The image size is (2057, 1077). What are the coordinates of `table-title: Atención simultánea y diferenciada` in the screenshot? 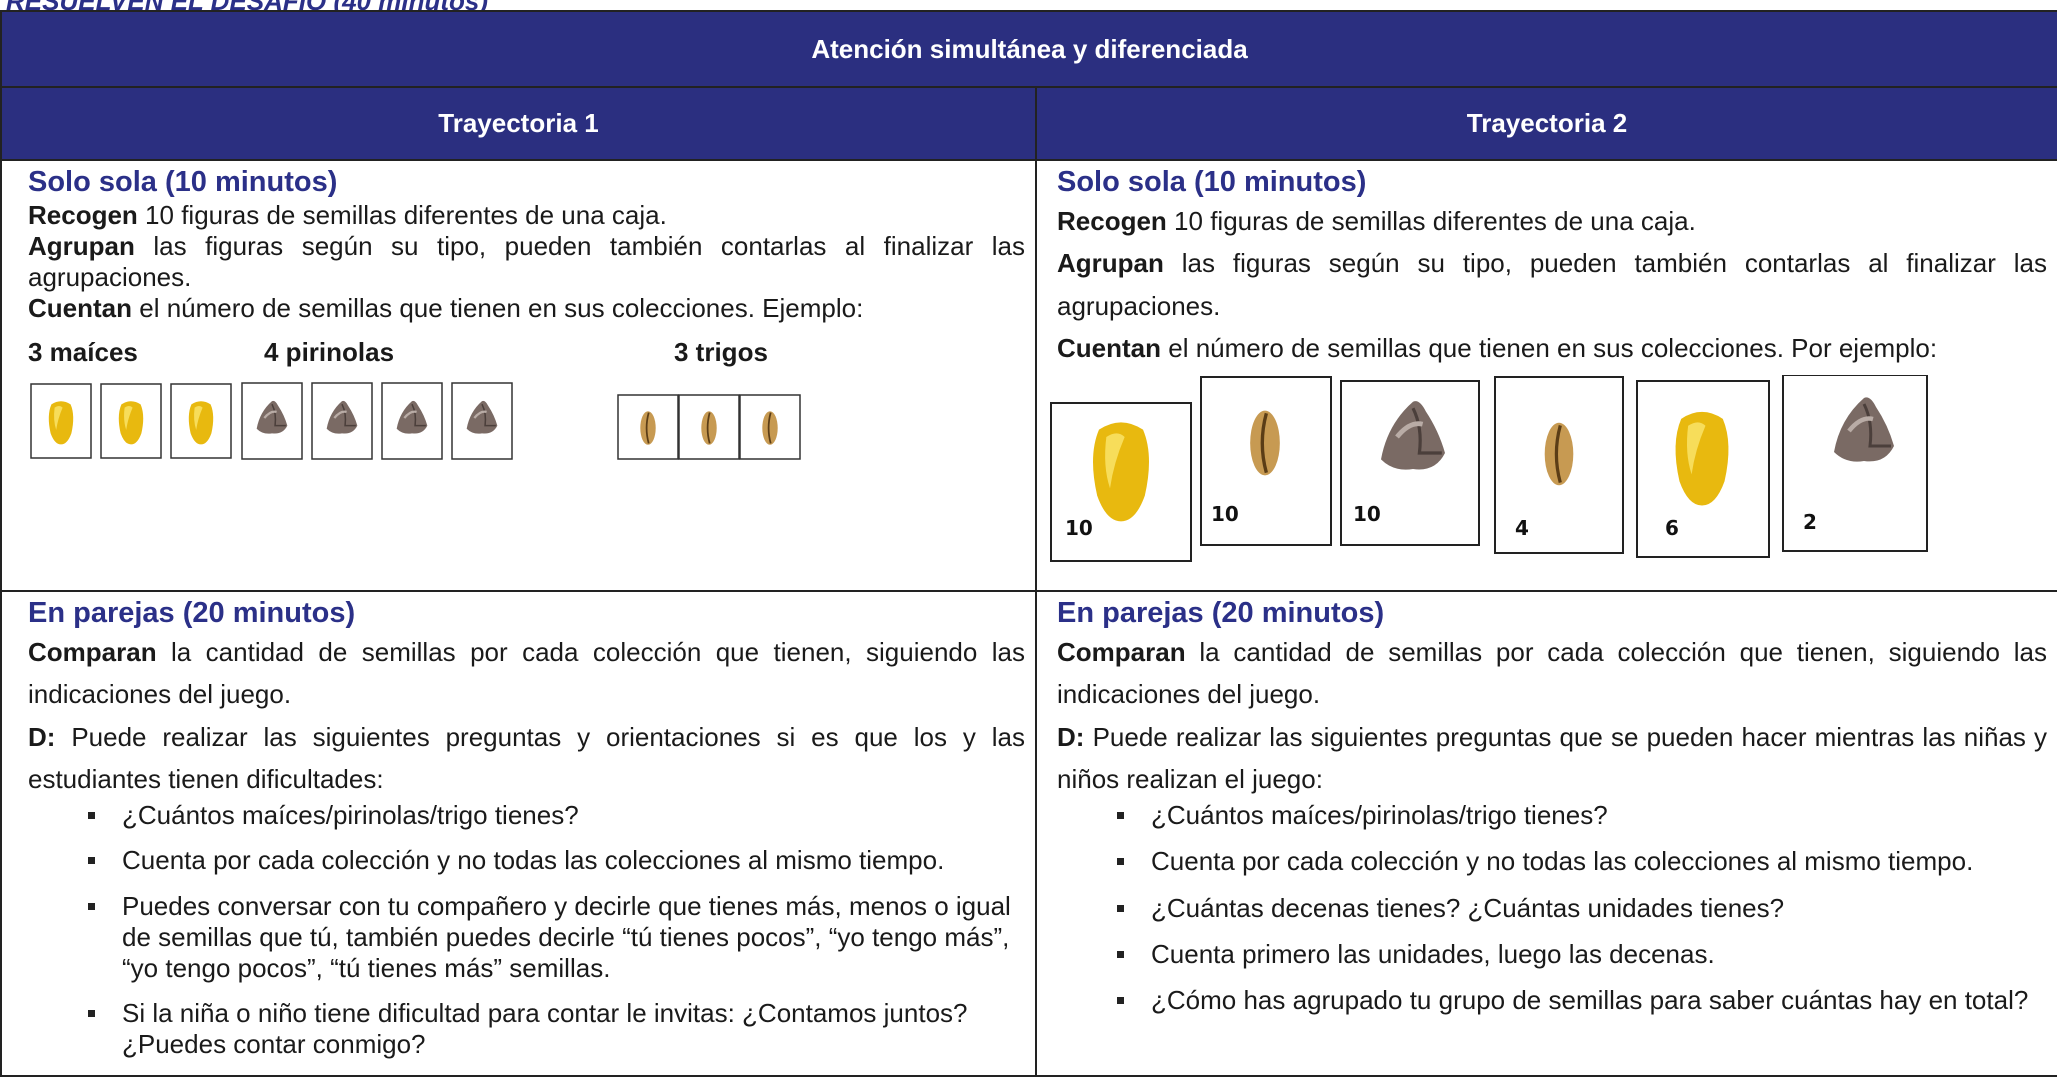 It's located at (1028, 49).